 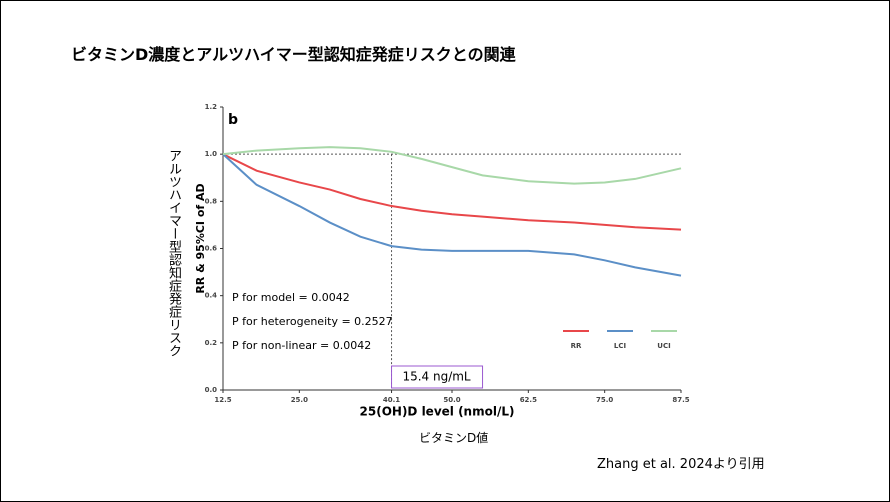 What do you see at coordinates (173, 253) in the screenshot?
I see `y-label-ja: アルツハイマー型認知症発症リスク` at bounding box center [173, 253].